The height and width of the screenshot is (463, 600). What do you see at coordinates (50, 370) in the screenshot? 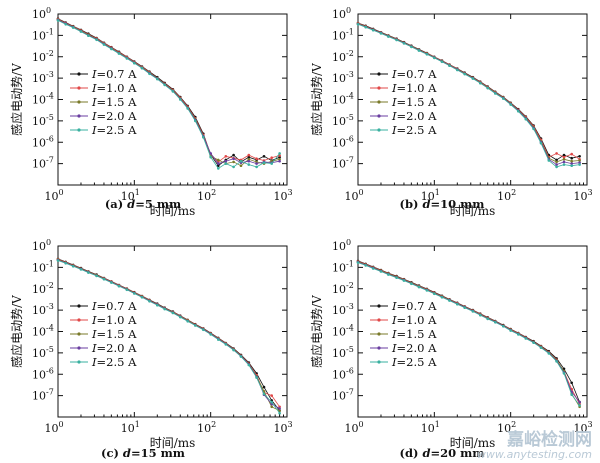
I see `y-tick-exponent: -6` at bounding box center [50, 370].